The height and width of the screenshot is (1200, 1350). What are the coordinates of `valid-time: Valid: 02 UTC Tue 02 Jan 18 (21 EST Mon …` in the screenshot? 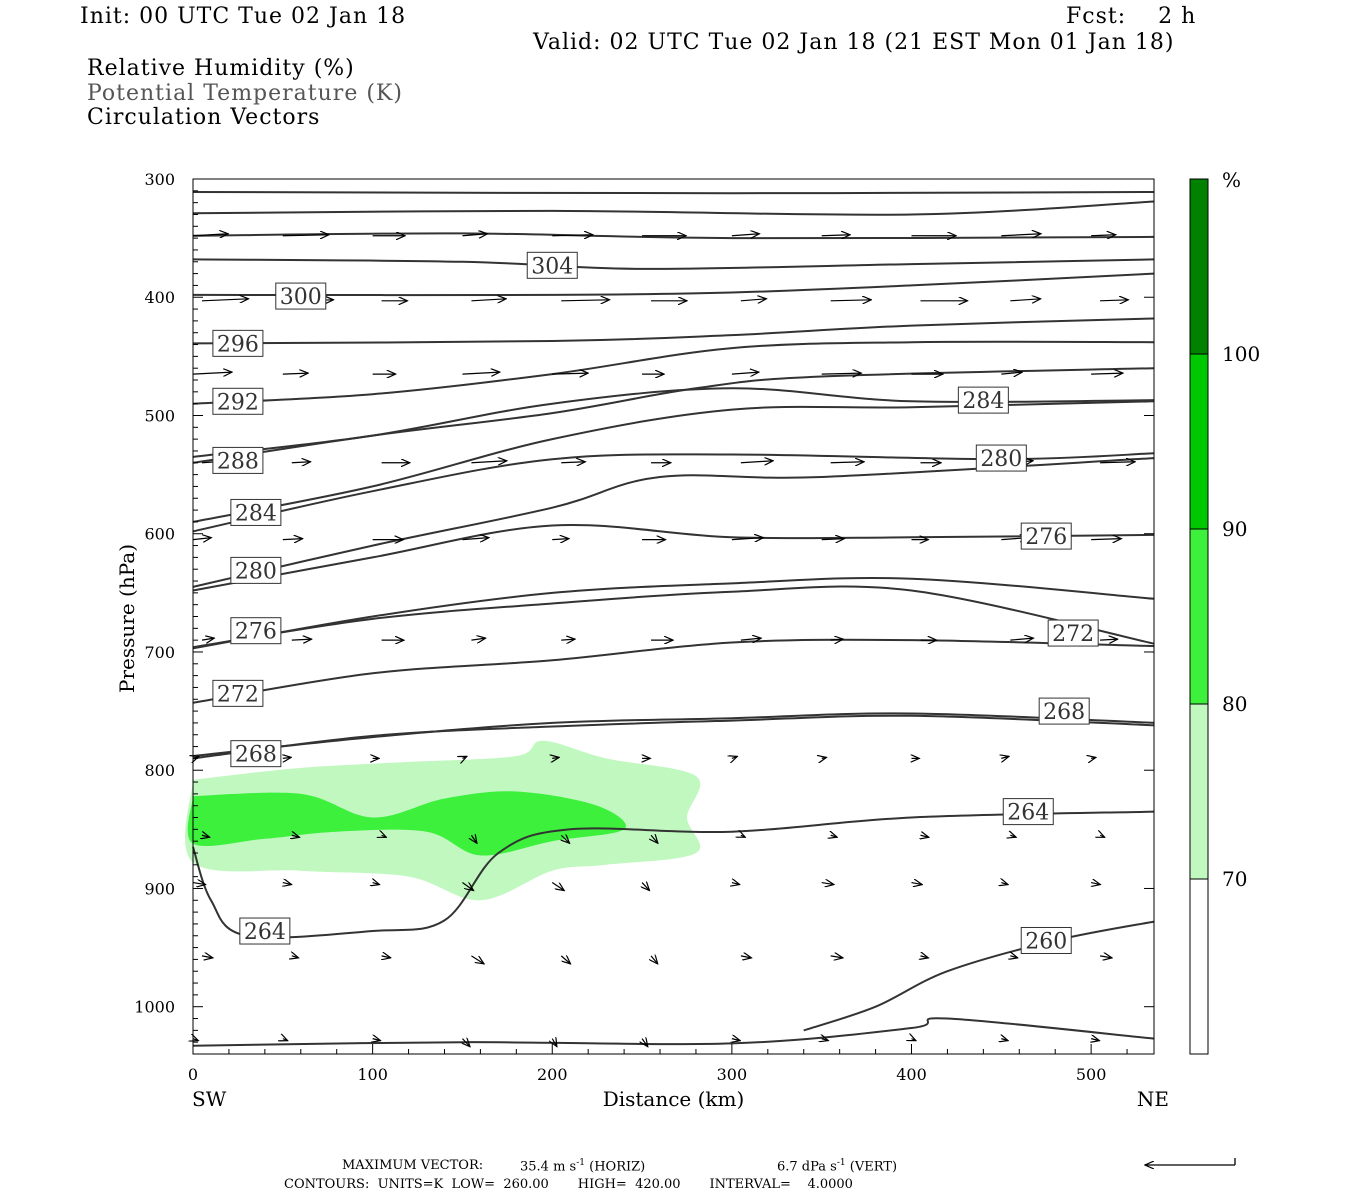 It's located at (854, 42).